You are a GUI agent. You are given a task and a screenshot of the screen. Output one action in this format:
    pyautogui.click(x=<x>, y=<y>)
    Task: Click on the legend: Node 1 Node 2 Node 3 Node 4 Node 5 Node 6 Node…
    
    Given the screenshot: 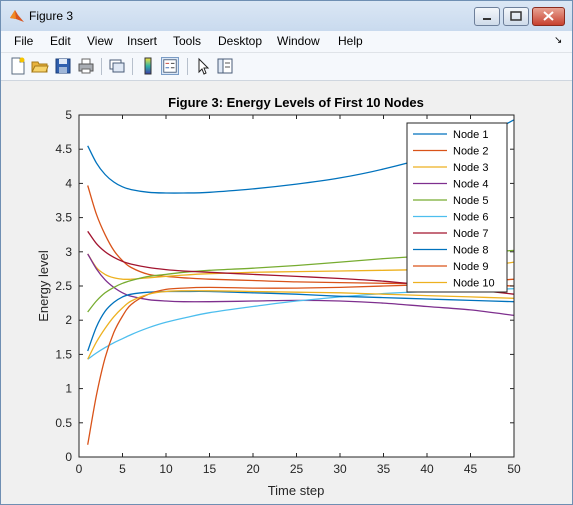 What is the action you would take?
    pyautogui.click(x=457, y=207)
    